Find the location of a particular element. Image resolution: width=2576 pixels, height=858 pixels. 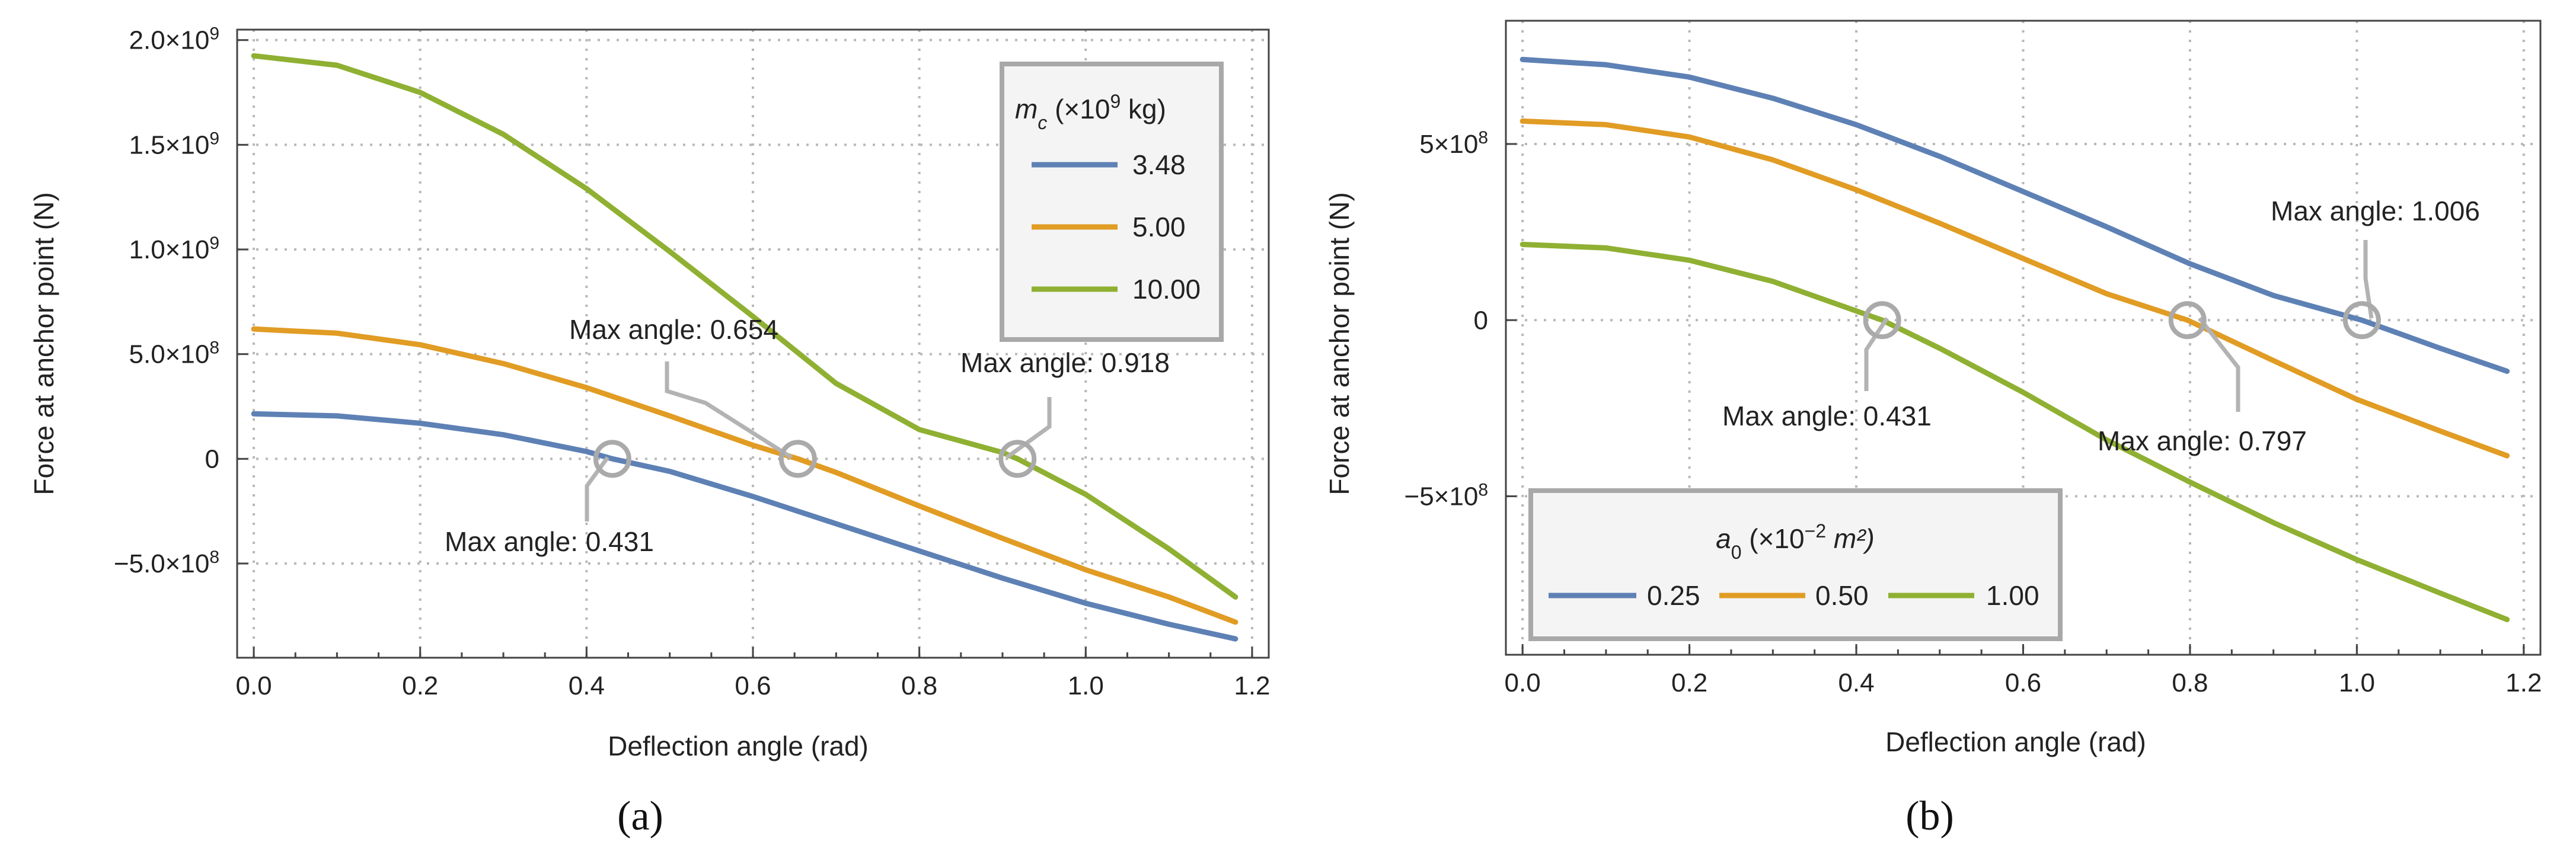

panel-a-legend-title: mc (×109 kg) is located at coordinates (1090, 112).